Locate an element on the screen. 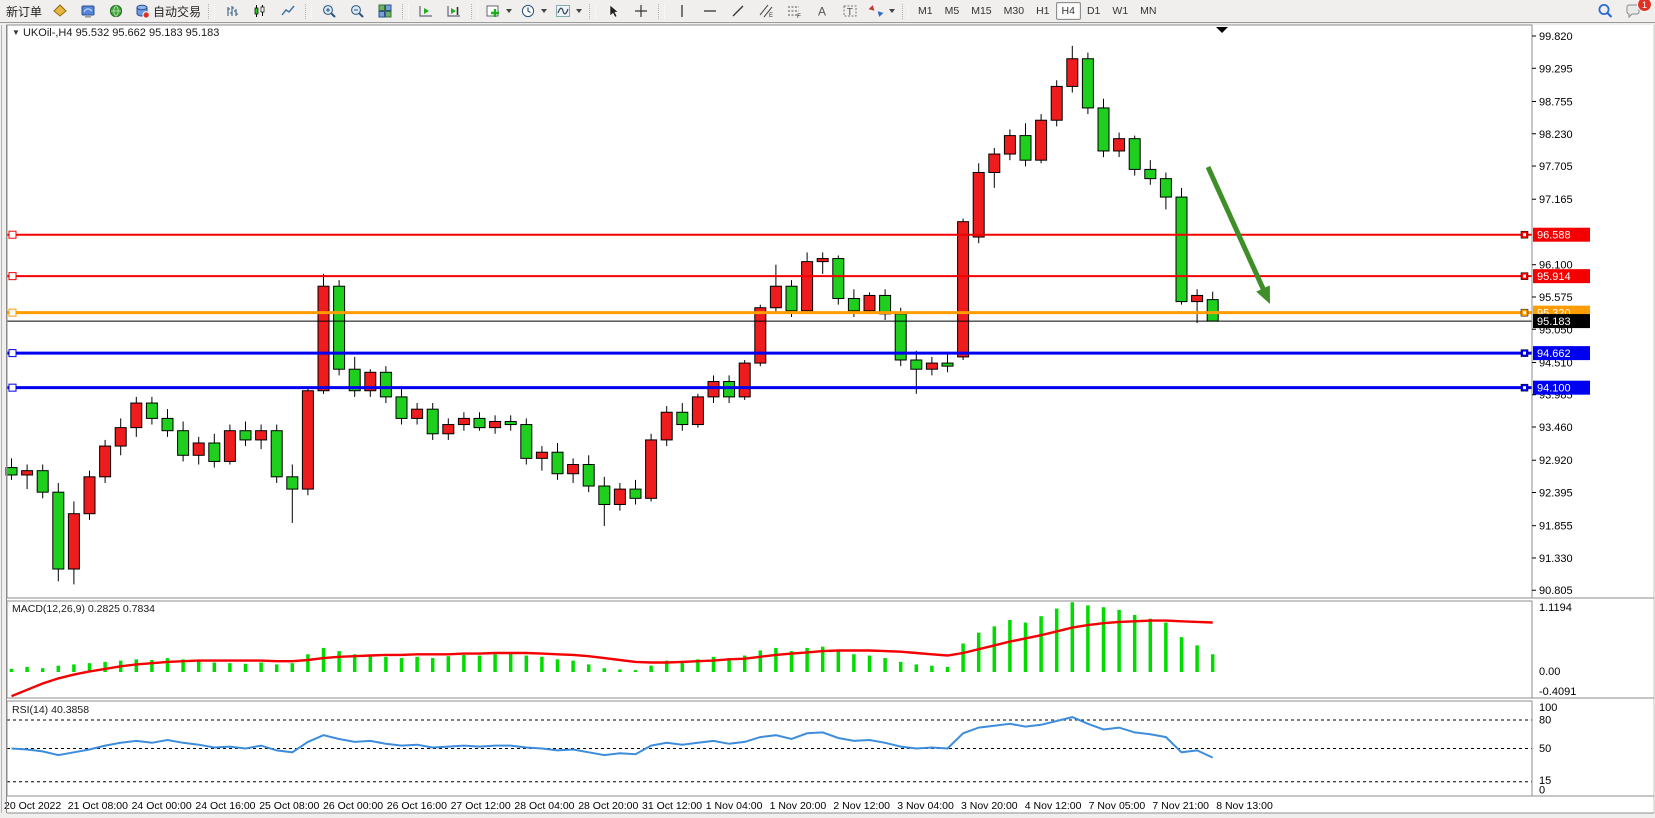  trendline-button is located at coordinates (738, 11).